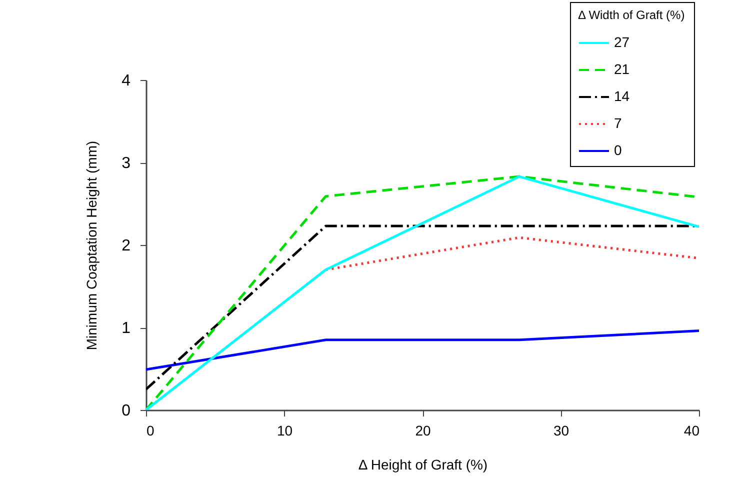 This screenshot has height=497, width=739. Describe the element at coordinates (618, 123) in the screenshot. I see `legend-label: 7` at that location.